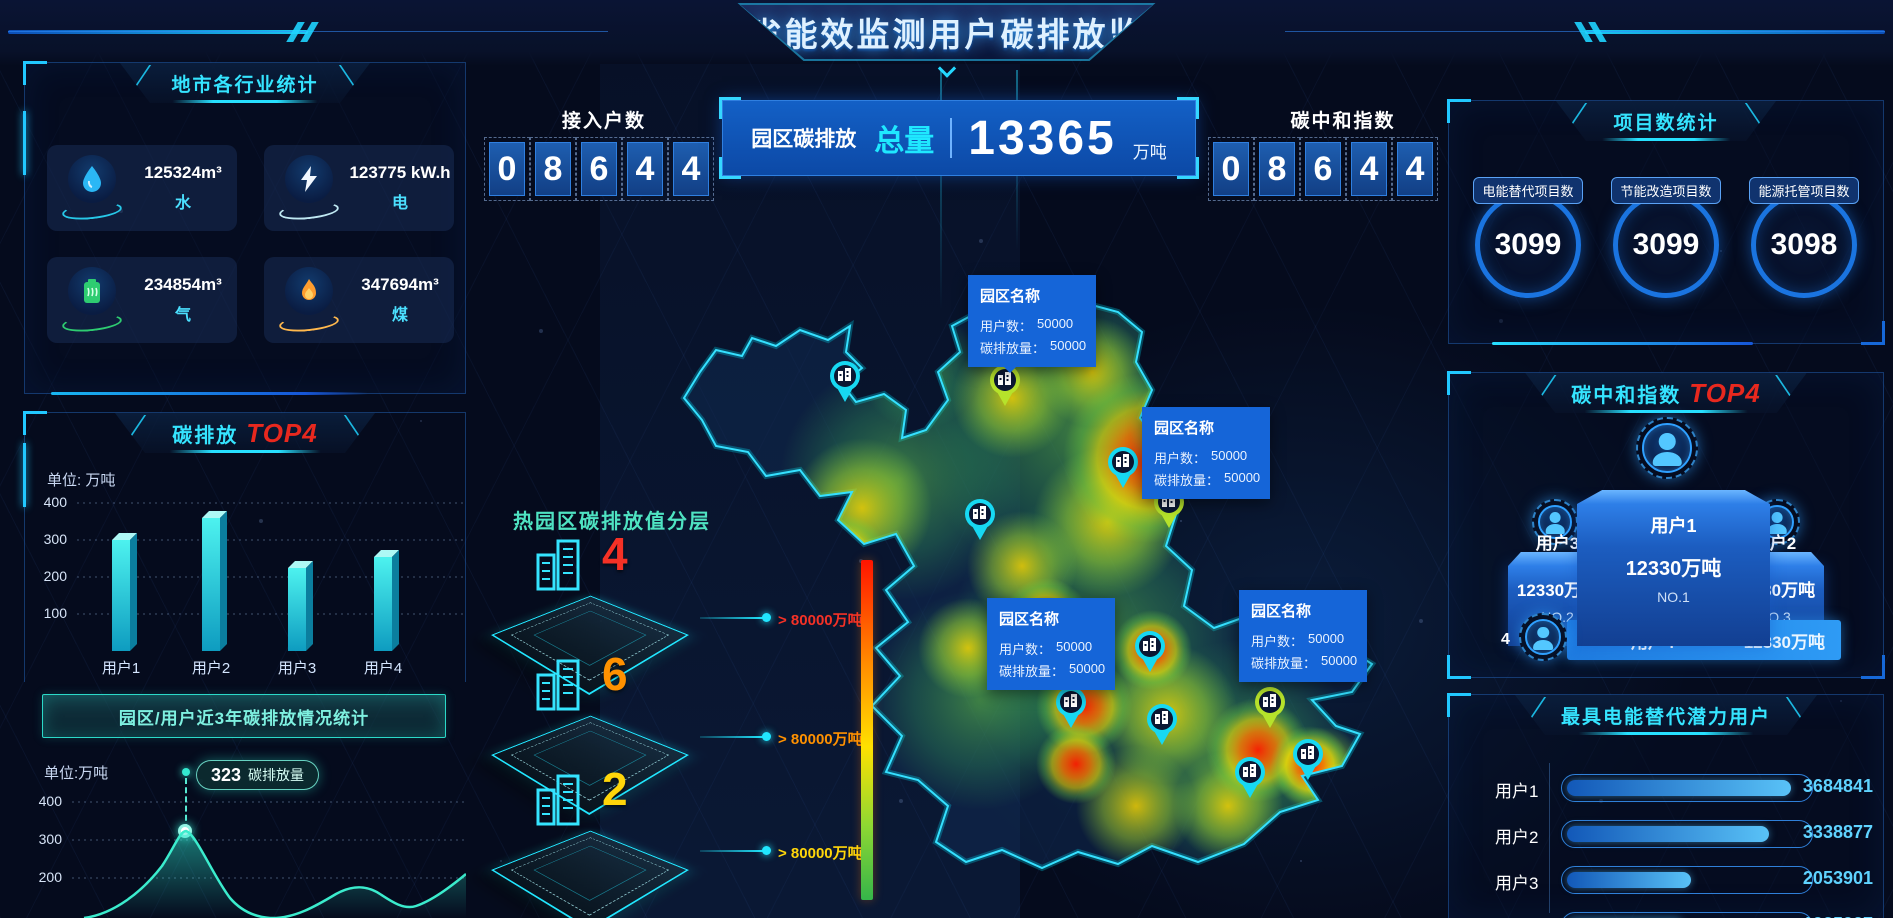 The height and width of the screenshot is (918, 1893). I want to click on gas-value: 234854m³, so click(183, 284).